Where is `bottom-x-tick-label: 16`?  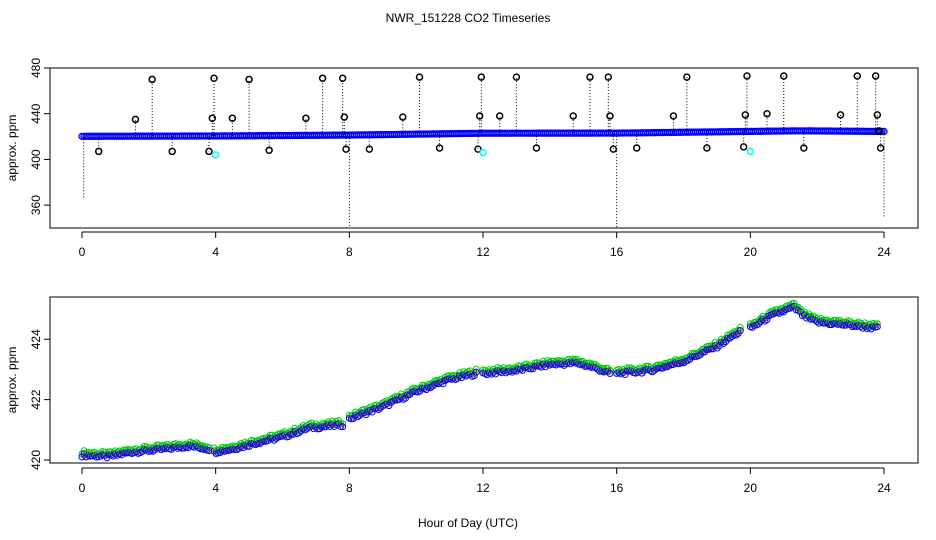 bottom-x-tick-label: 16 is located at coordinates (617, 488).